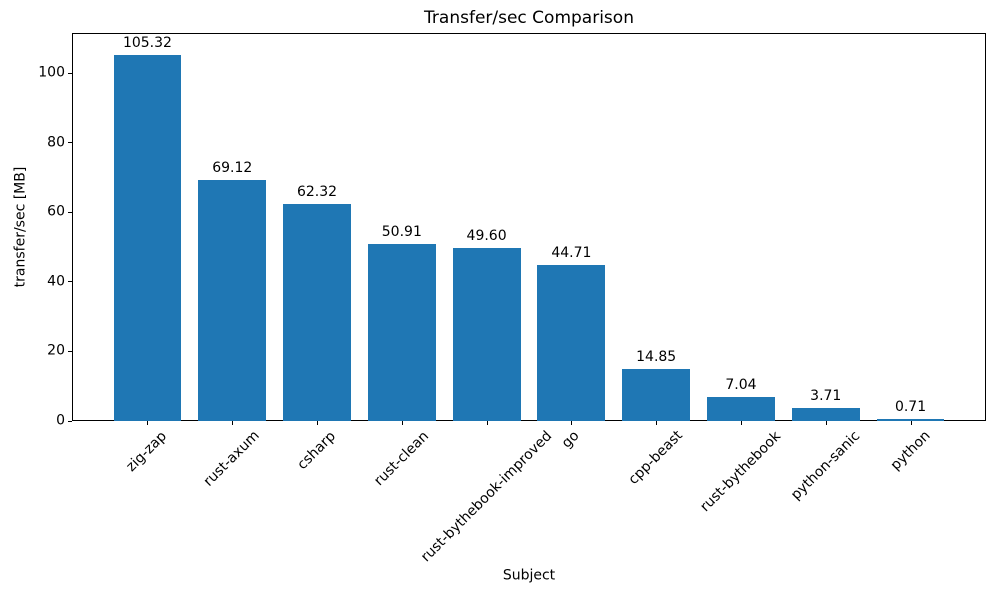 Image resolution: width=1000 pixels, height=600 pixels. I want to click on y-tick-label: 40, so click(56, 281).